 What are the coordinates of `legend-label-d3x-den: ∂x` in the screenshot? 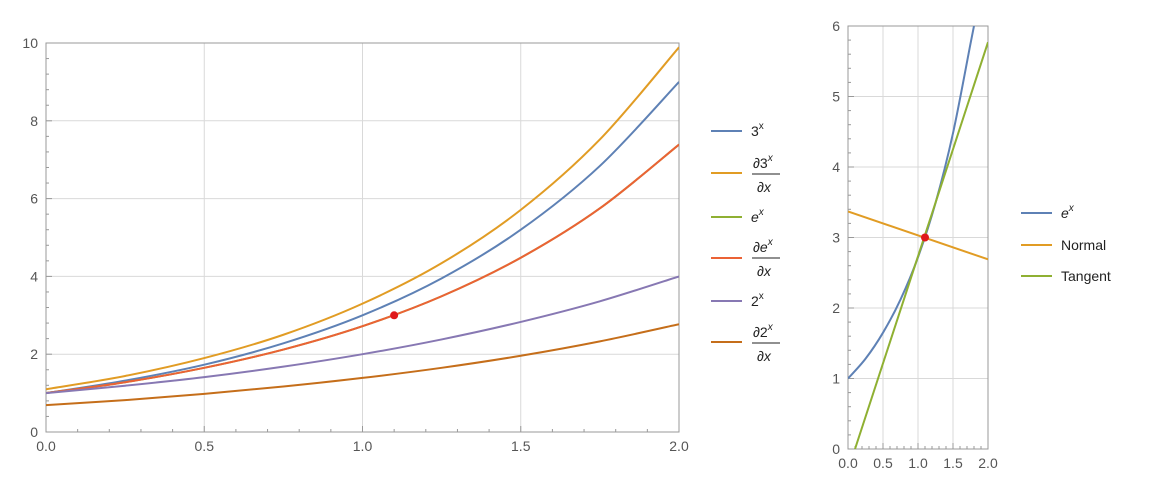 It's located at (764, 187).